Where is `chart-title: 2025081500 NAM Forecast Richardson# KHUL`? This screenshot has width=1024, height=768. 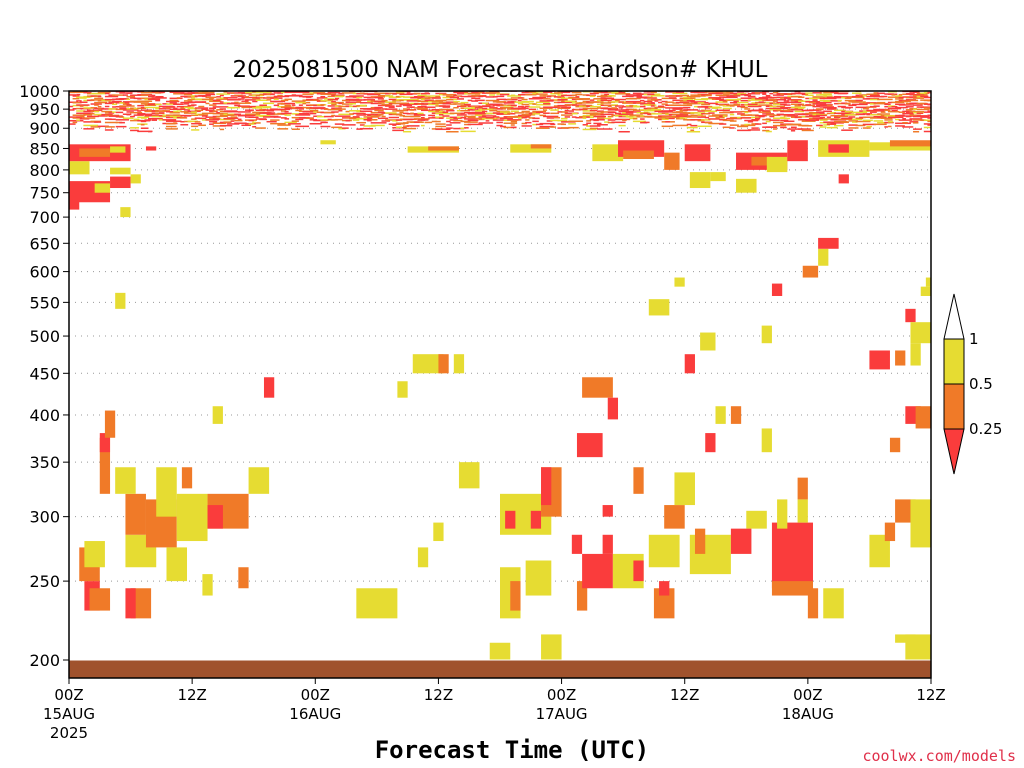 chart-title: 2025081500 NAM Forecast Richardson# KHUL is located at coordinates (500, 70).